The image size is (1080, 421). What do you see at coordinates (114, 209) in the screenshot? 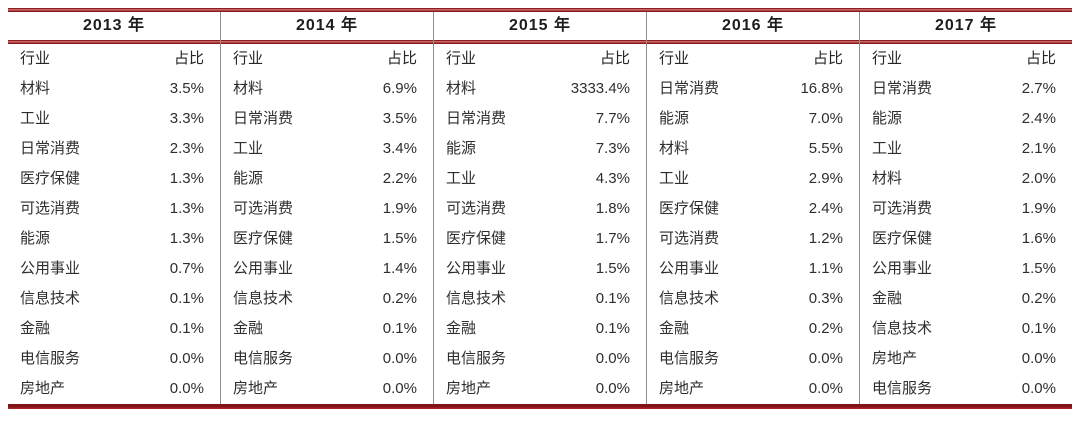
I see `table-row: 可选消费 1.3%` at bounding box center [114, 209].